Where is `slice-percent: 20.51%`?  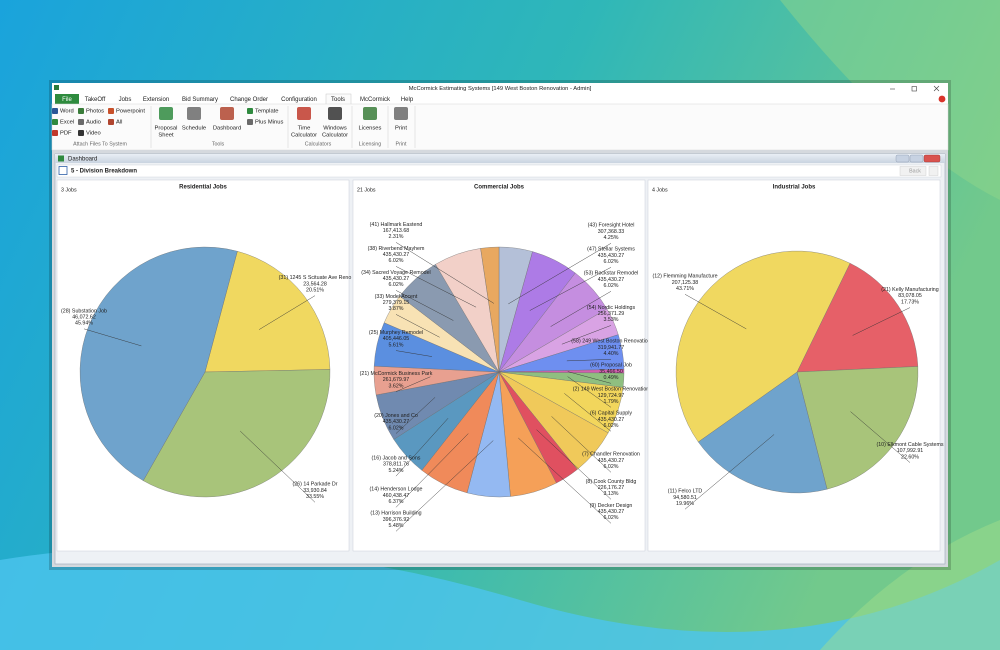
slice-percent: 20.51% is located at coordinates (315, 290).